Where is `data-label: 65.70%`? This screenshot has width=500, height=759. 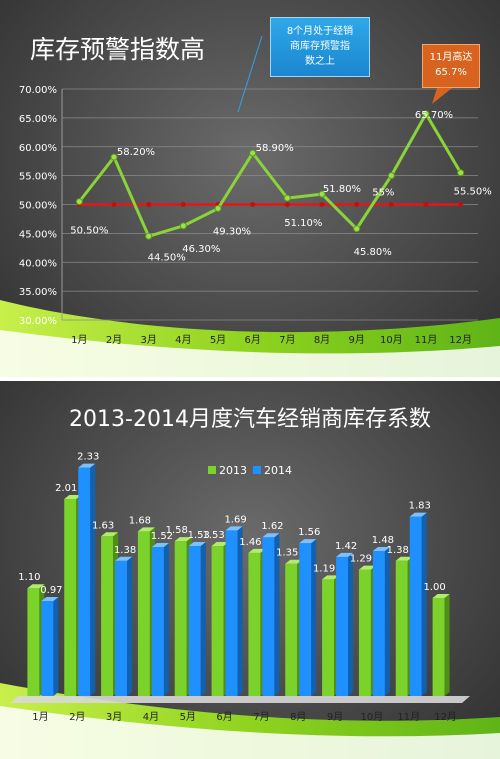 data-label: 65.70% is located at coordinates (434, 115).